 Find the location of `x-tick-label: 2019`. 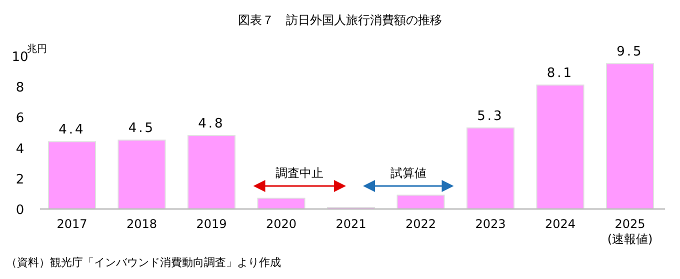

x-tick-label: 2019 is located at coordinates (211, 224).